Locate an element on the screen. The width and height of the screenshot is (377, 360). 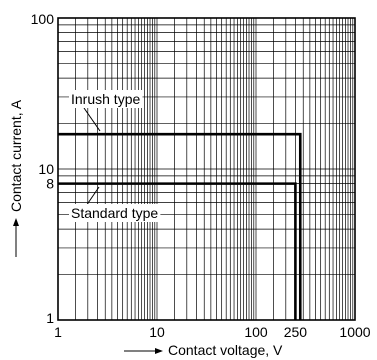
y-axis-title: Contact current, A is located at coordinates (16, 178).